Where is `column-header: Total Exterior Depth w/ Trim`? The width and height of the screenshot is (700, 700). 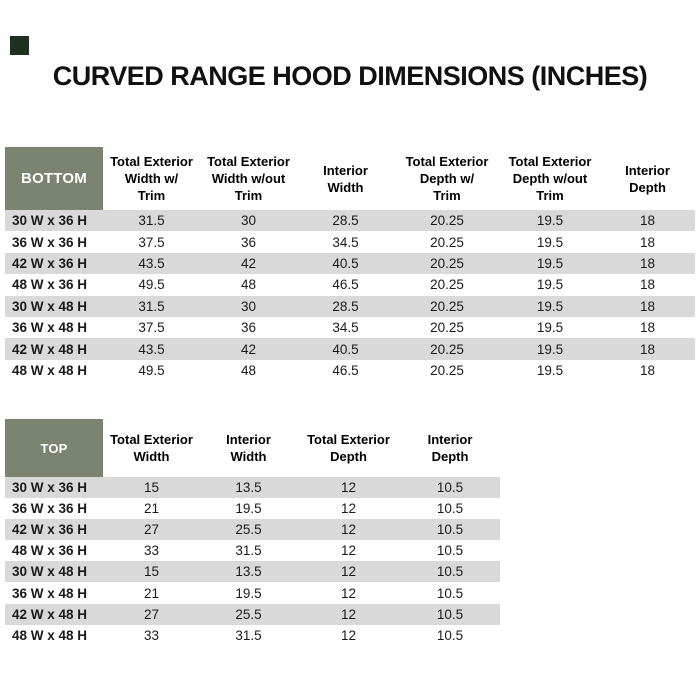
column-header: Total Exterior Depth w/ Trim is located at coordinates (447, 178).